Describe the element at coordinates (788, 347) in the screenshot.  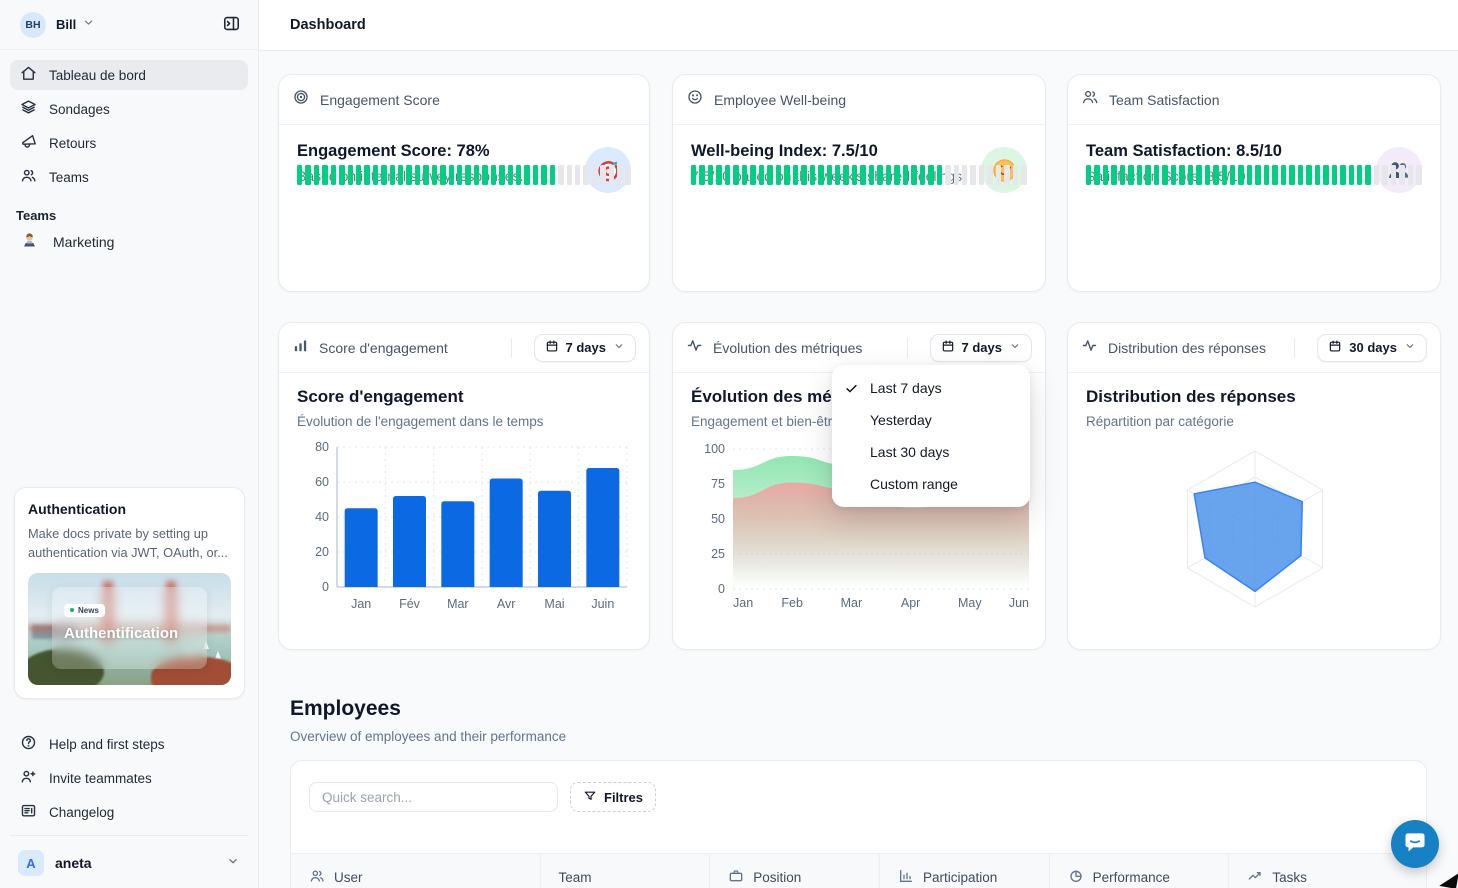
I see `card-header-label: Évolution des métriques` at that location.